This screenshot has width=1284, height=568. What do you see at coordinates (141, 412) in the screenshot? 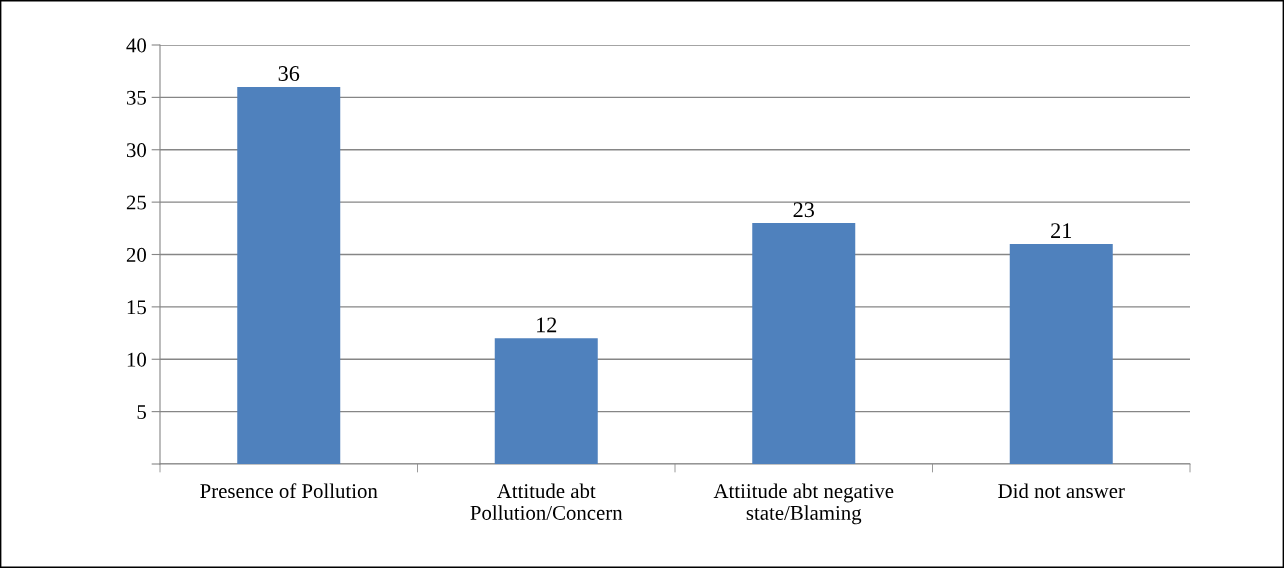
I see `y-tick-label: 5` at bounding box center [141, 412].